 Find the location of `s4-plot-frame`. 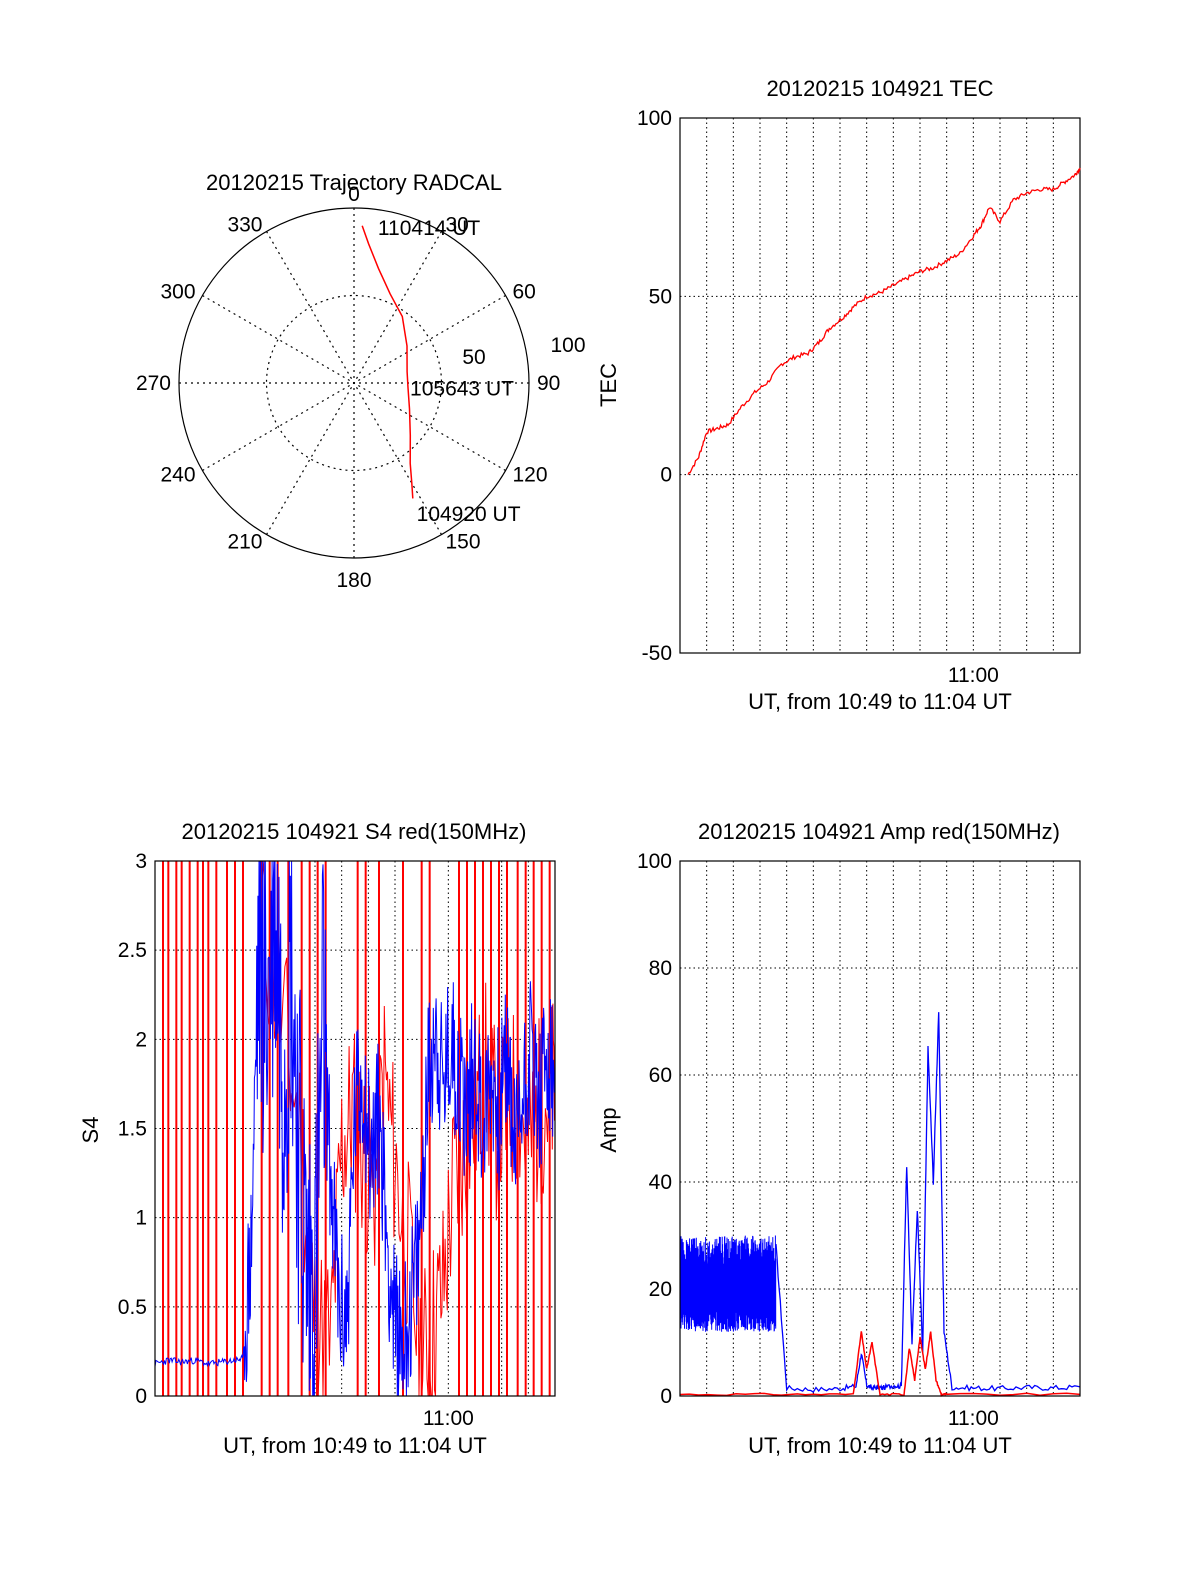

s4-plot-frame is located at coordinates (355, 1128).